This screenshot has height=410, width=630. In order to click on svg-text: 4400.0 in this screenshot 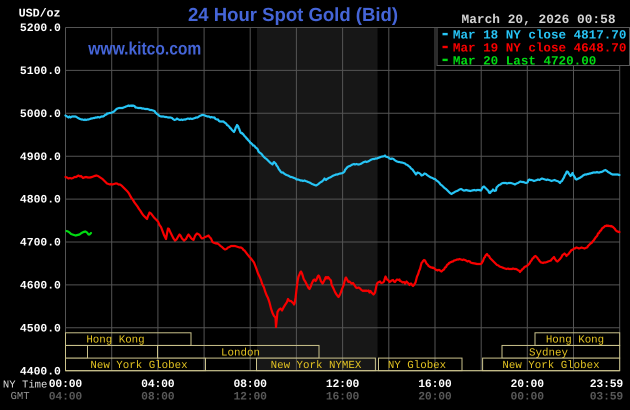, I will do `click(40, 372)`.